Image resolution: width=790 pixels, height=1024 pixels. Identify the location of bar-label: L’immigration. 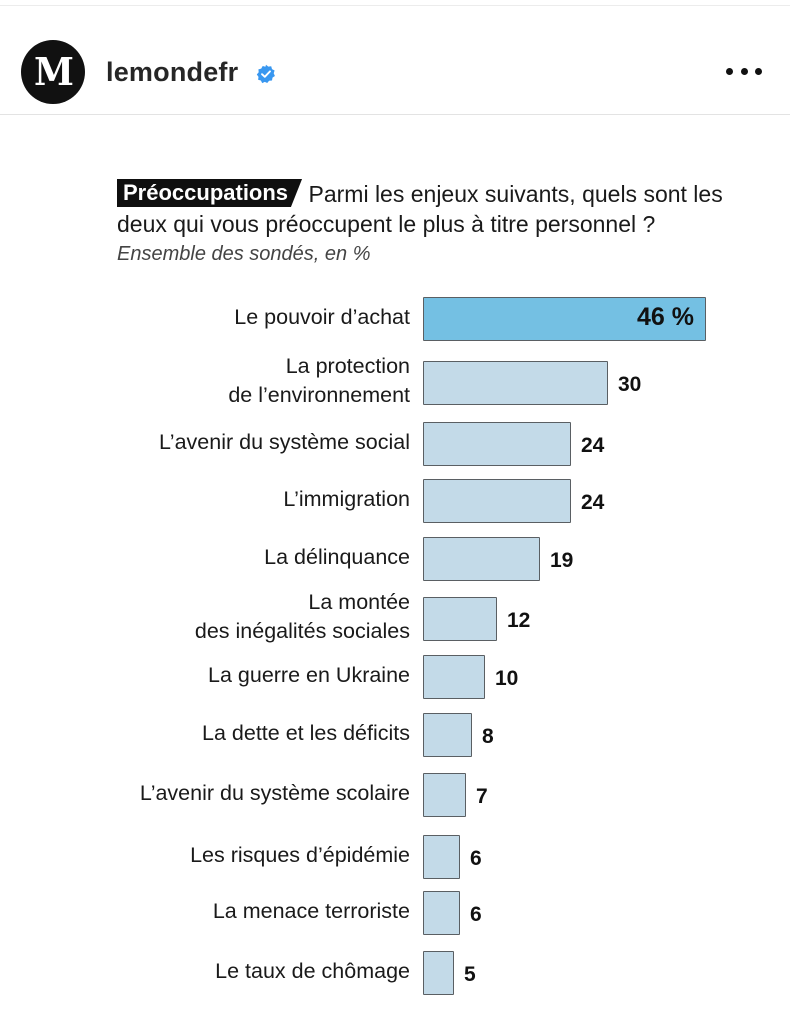
(346, 499).